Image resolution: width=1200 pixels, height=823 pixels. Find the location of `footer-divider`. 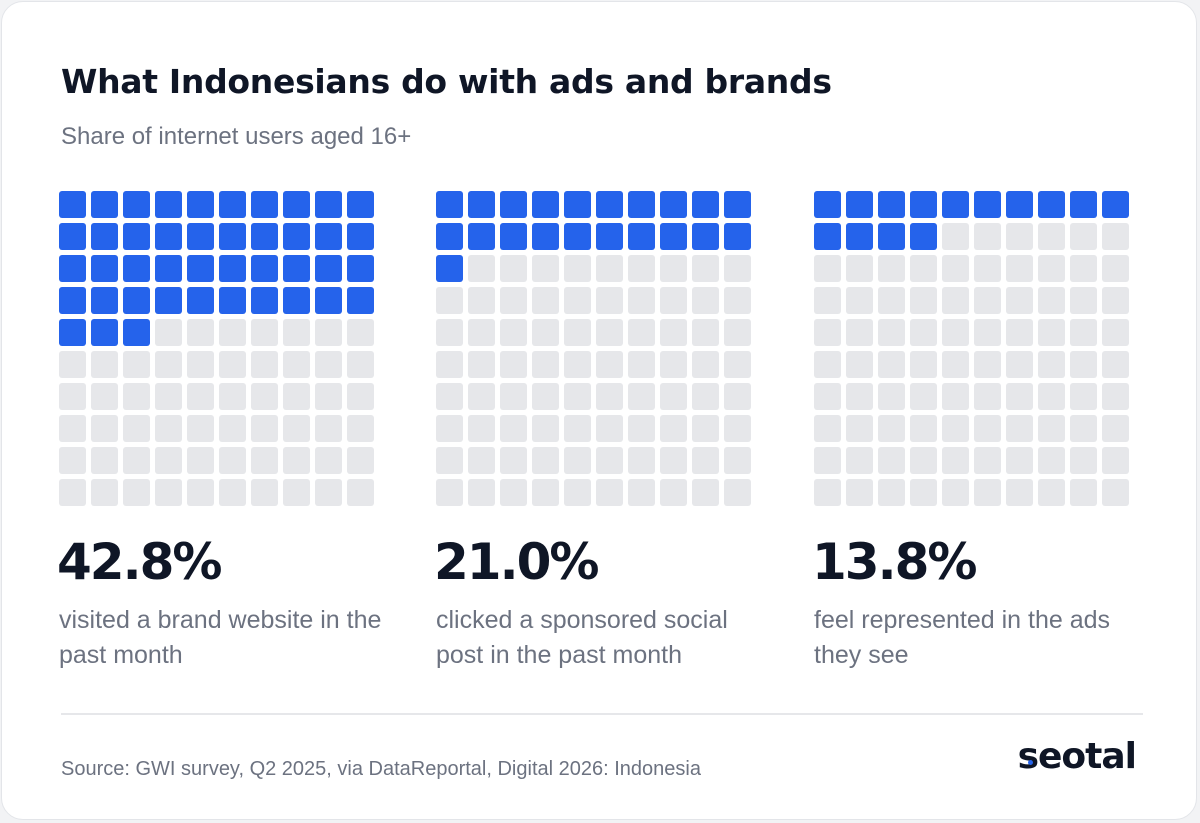

footer-divider is located at coordinates (602, 714).